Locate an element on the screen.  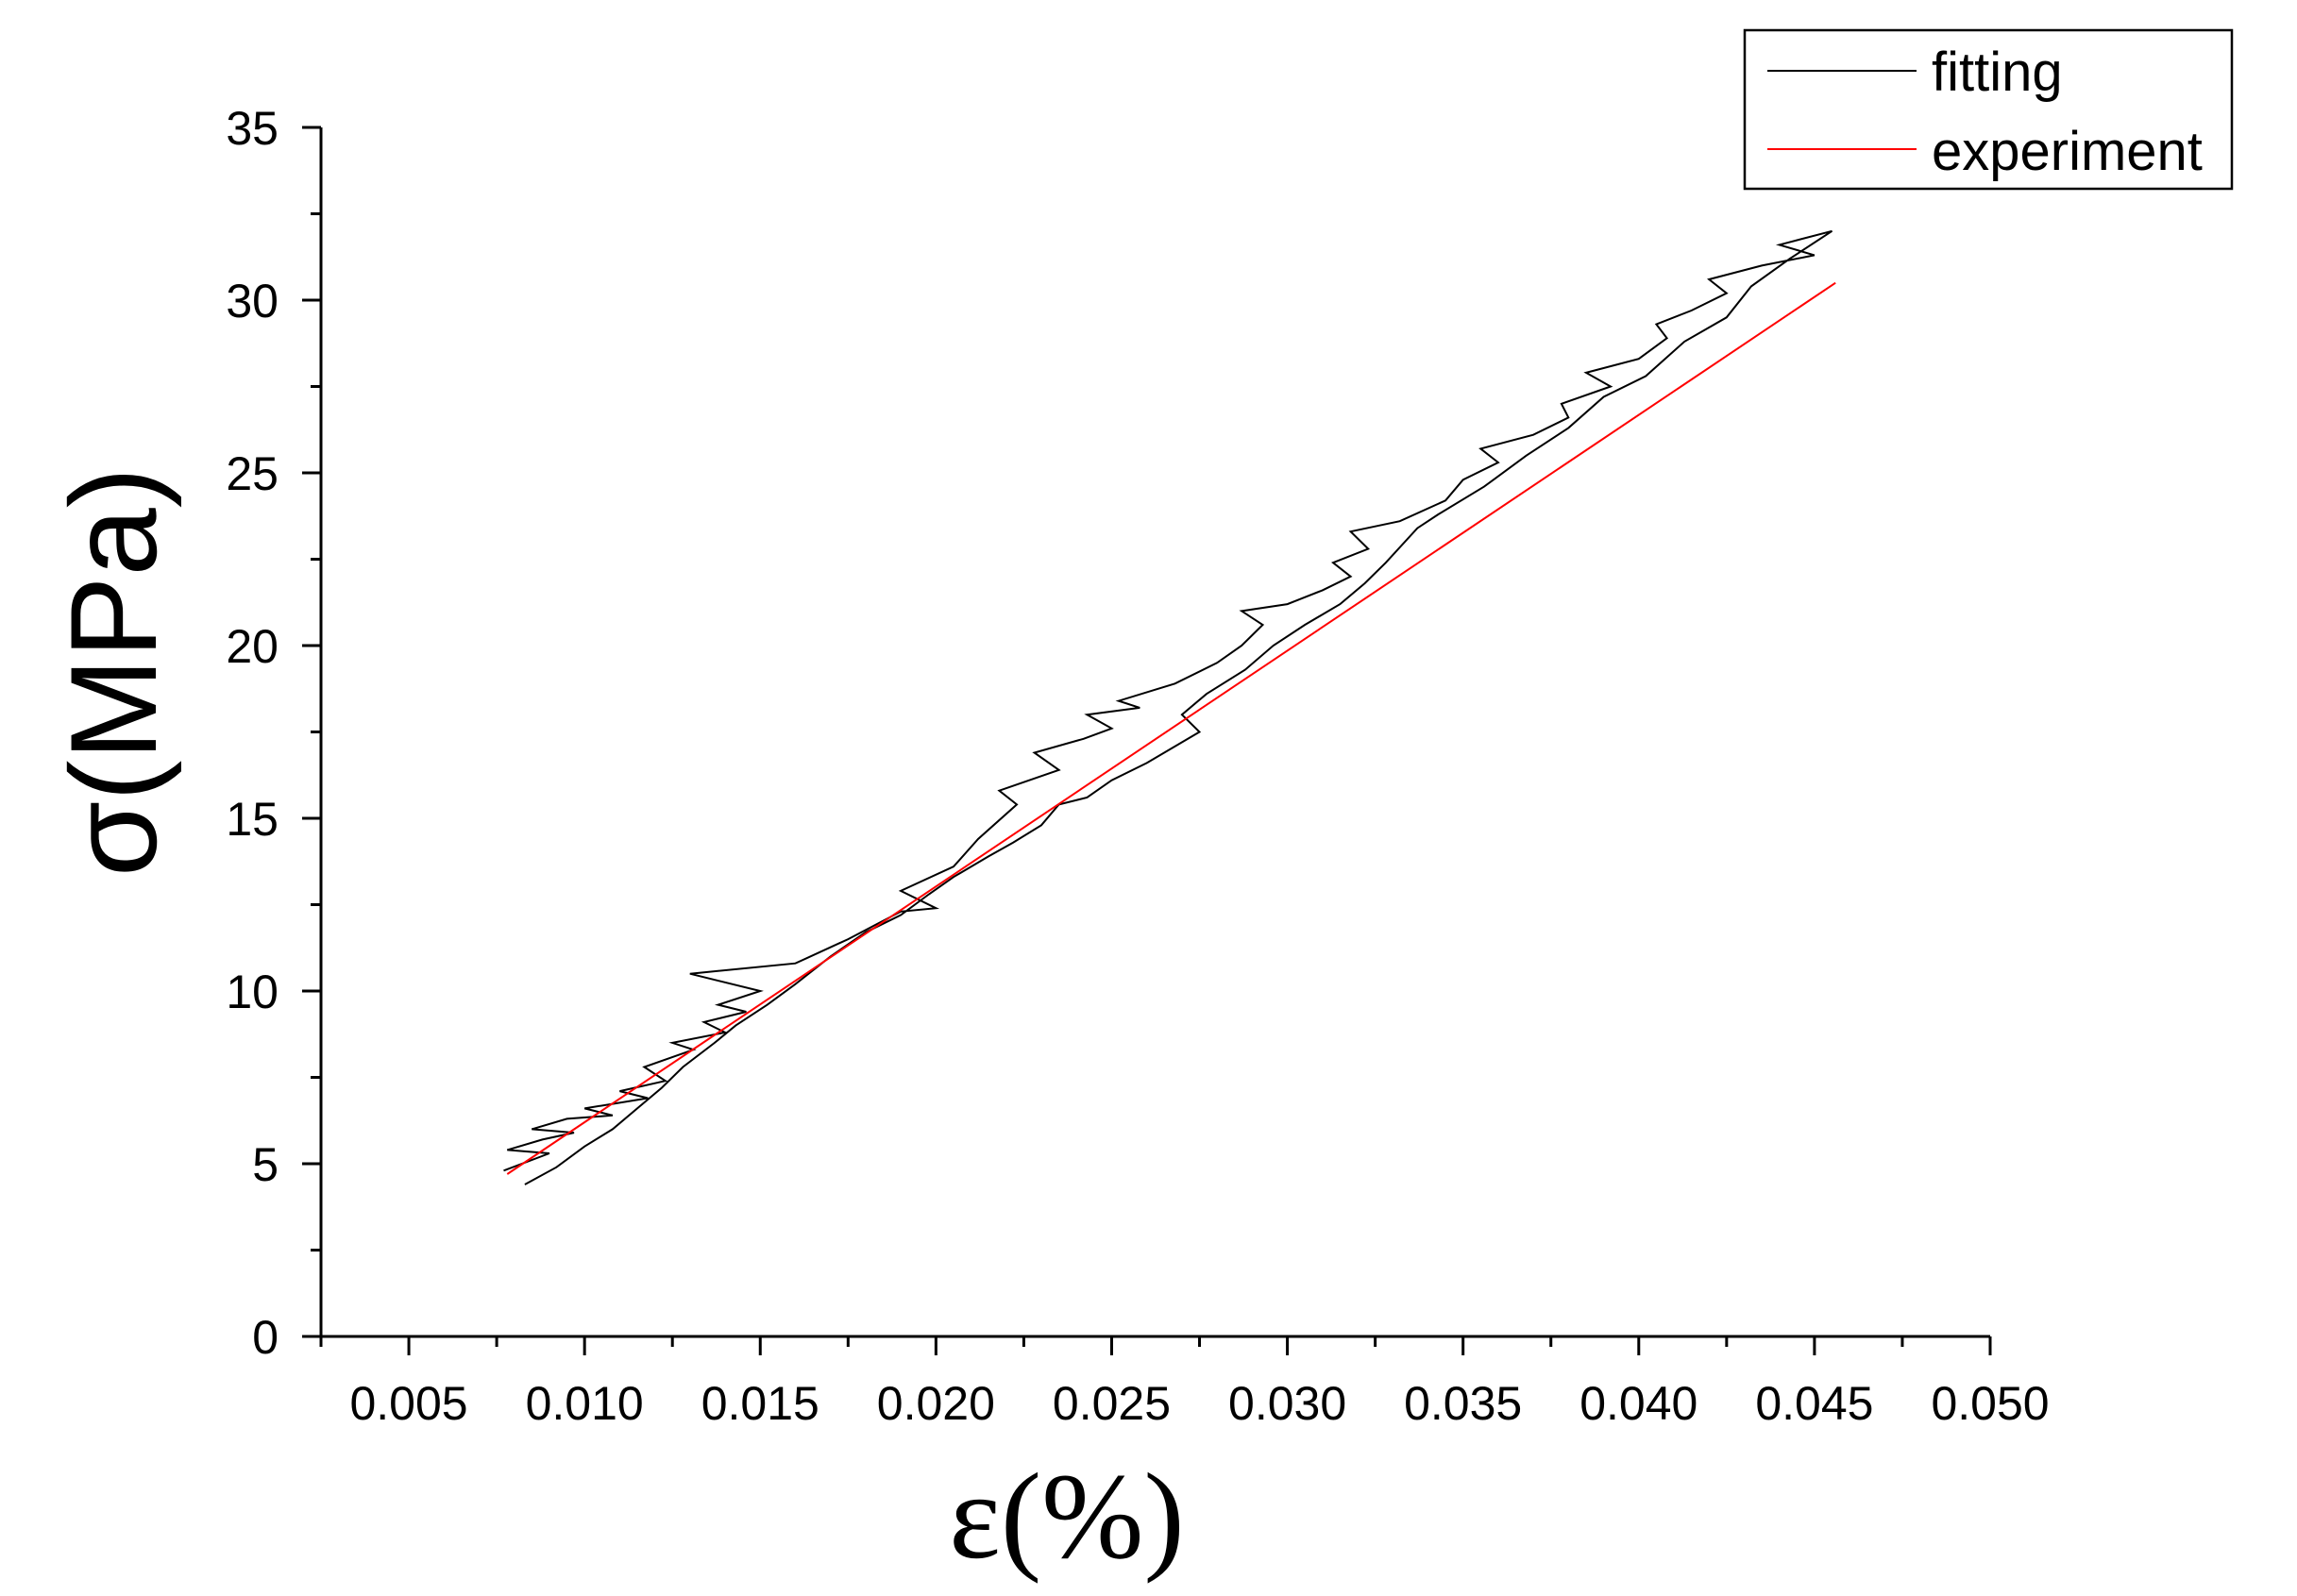
x-axis-title: ε(%) is located at coordinates (1066, 1517).